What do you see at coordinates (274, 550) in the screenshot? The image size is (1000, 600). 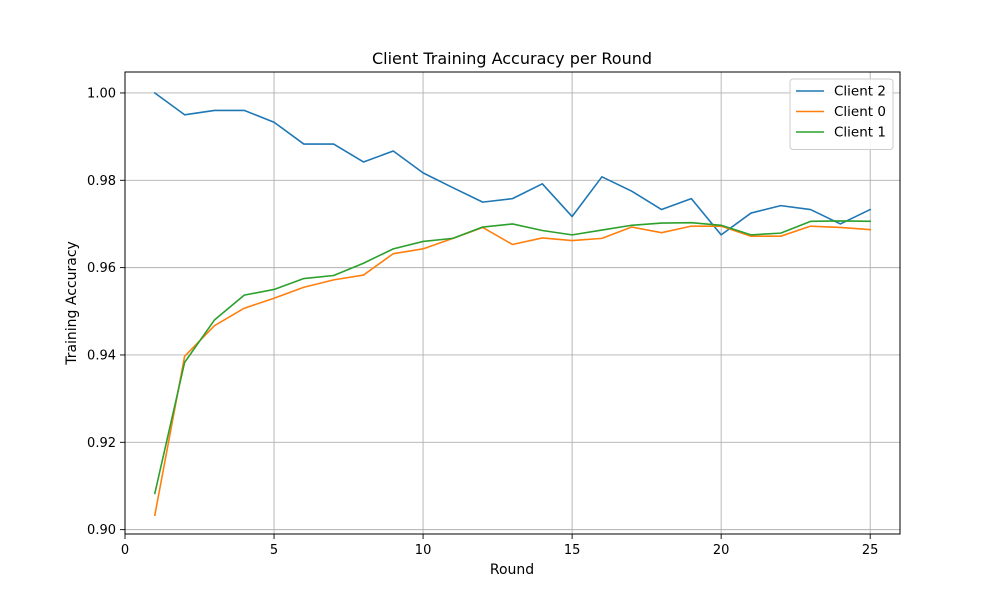 I see `x-tick-label: 5` at bounding box center [274, 550].